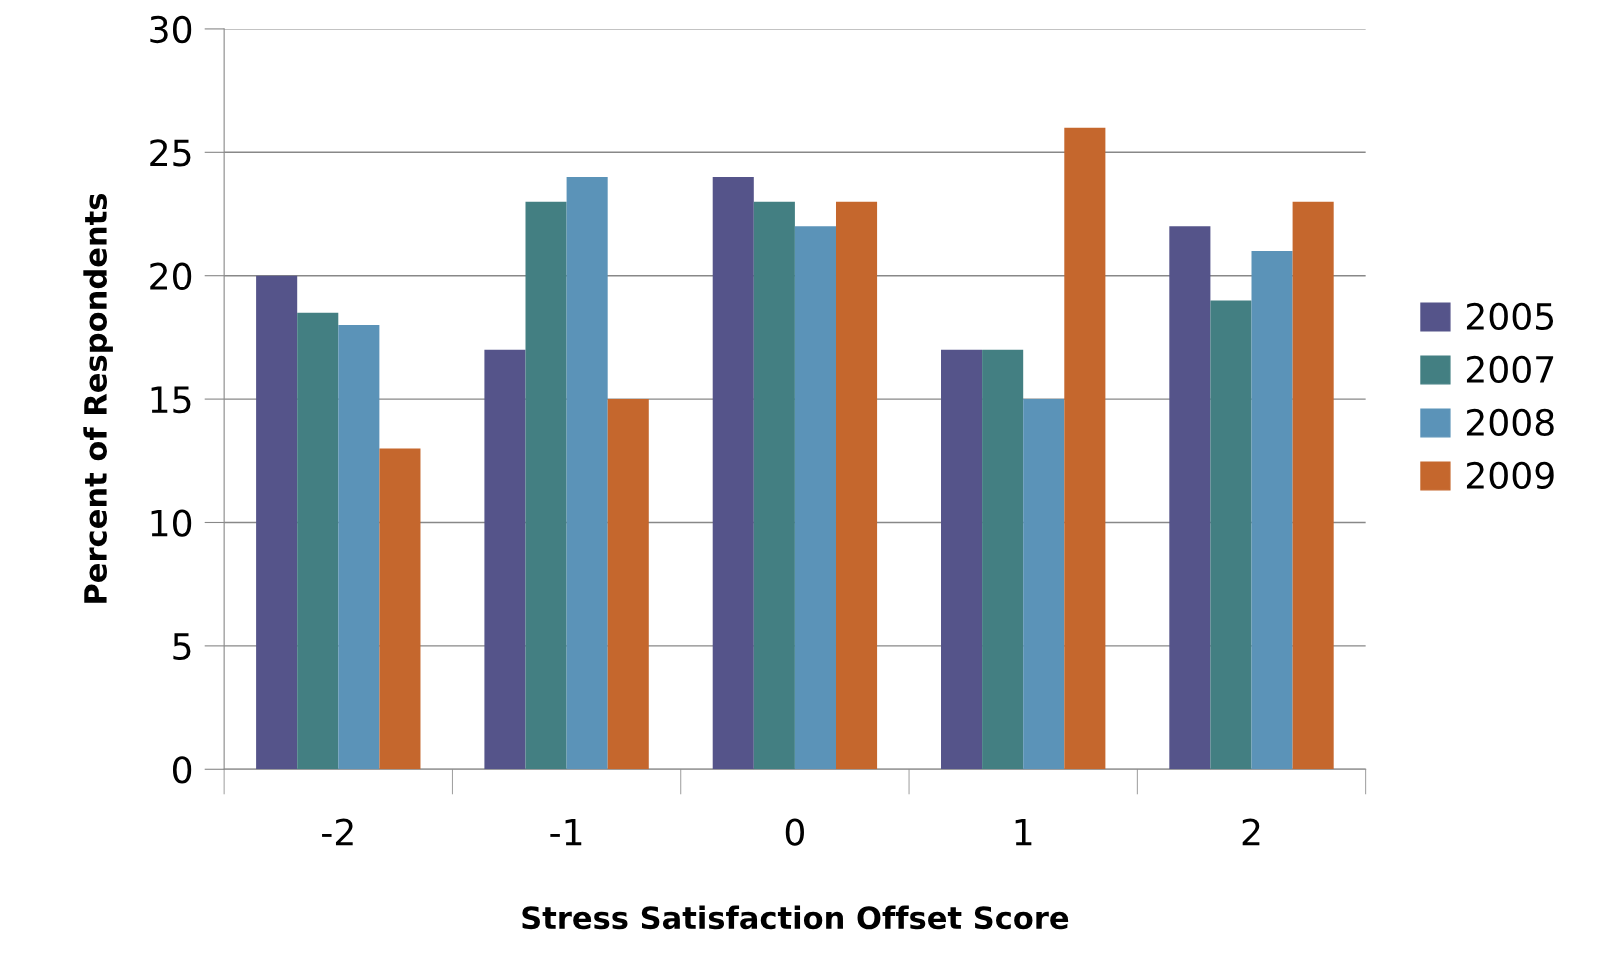 This screenshot has width=1601, height=964. What do you see at coordinates (171, 276) in the screenshot?
I see `y-tick-label: 20` at bounding box center [171, 276].